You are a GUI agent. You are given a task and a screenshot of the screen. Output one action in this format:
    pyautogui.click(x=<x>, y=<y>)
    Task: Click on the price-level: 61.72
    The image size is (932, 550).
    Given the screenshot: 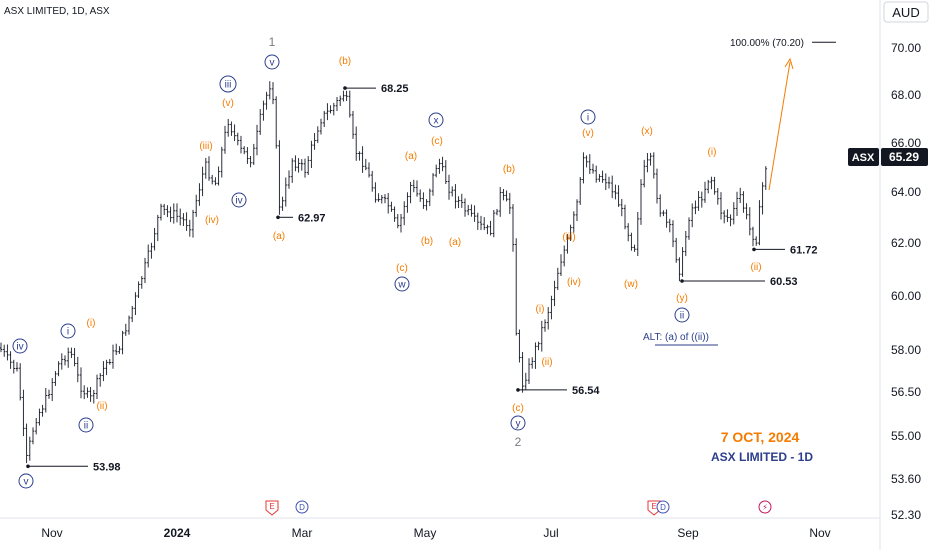 What is the action you would take?
    pyautogui.click(x=785, y=250)
    